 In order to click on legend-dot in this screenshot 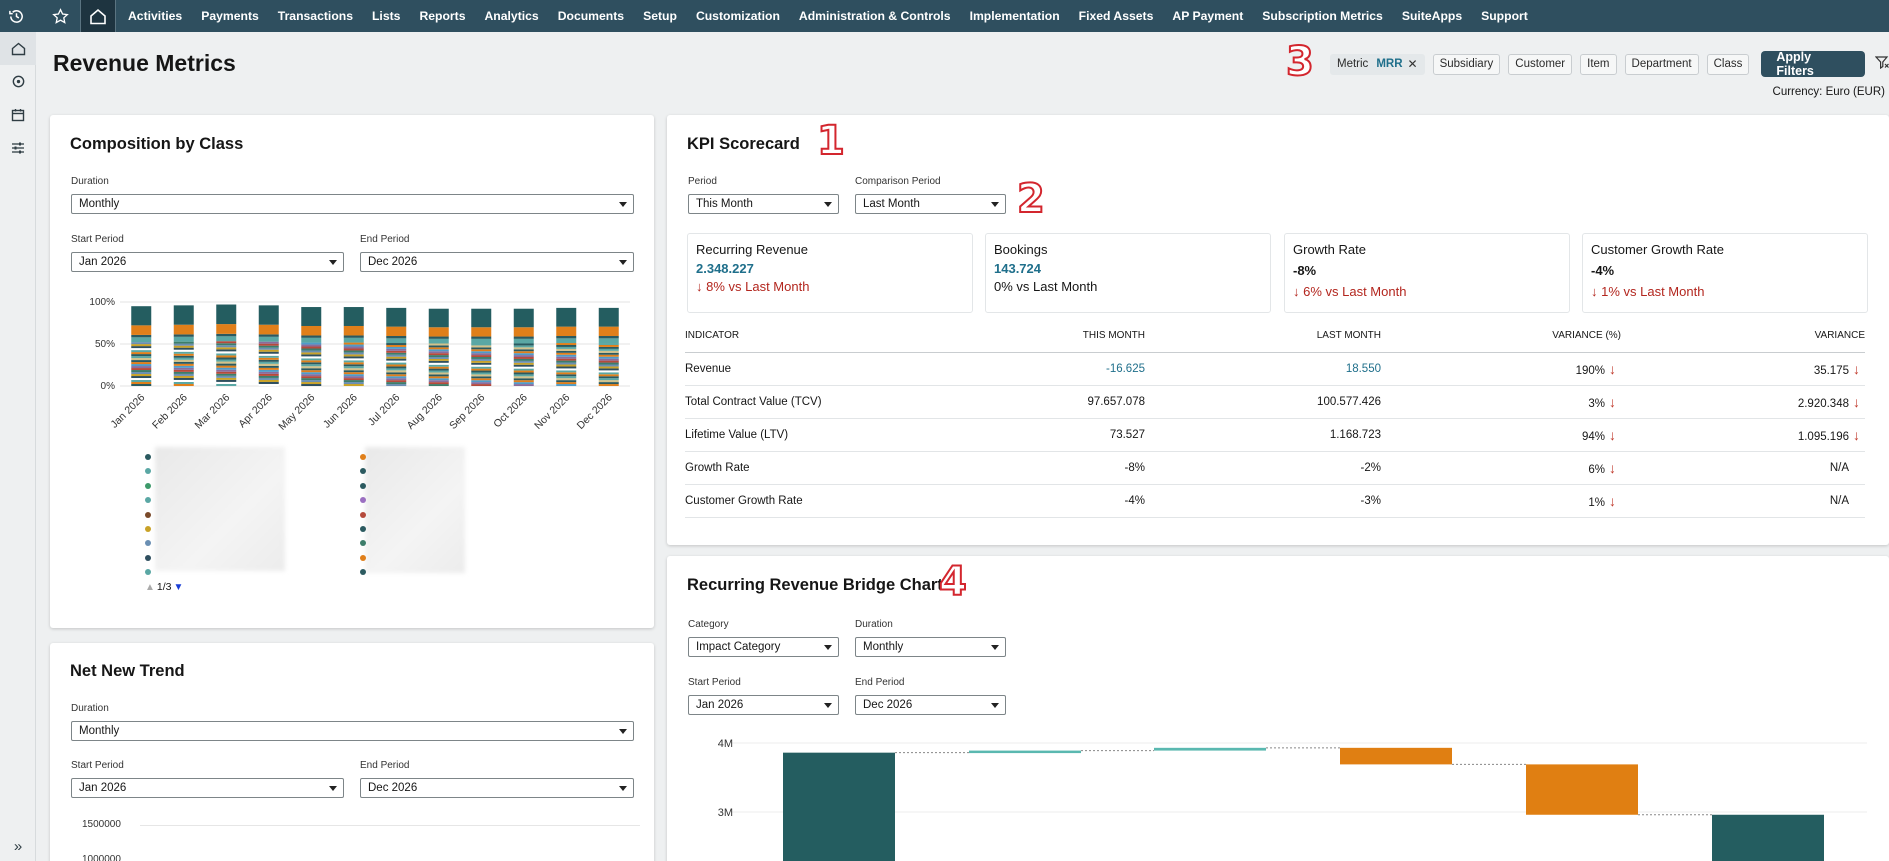, I will do `click(148, 514)`.